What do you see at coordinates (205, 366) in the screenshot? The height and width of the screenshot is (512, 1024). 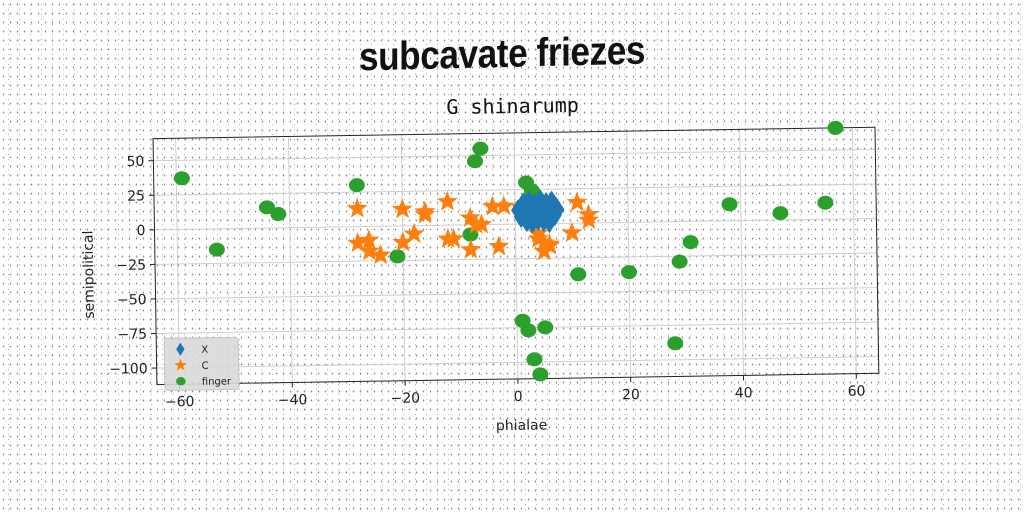 I see `legend-label-c: C` at bounding box center [205, 366].